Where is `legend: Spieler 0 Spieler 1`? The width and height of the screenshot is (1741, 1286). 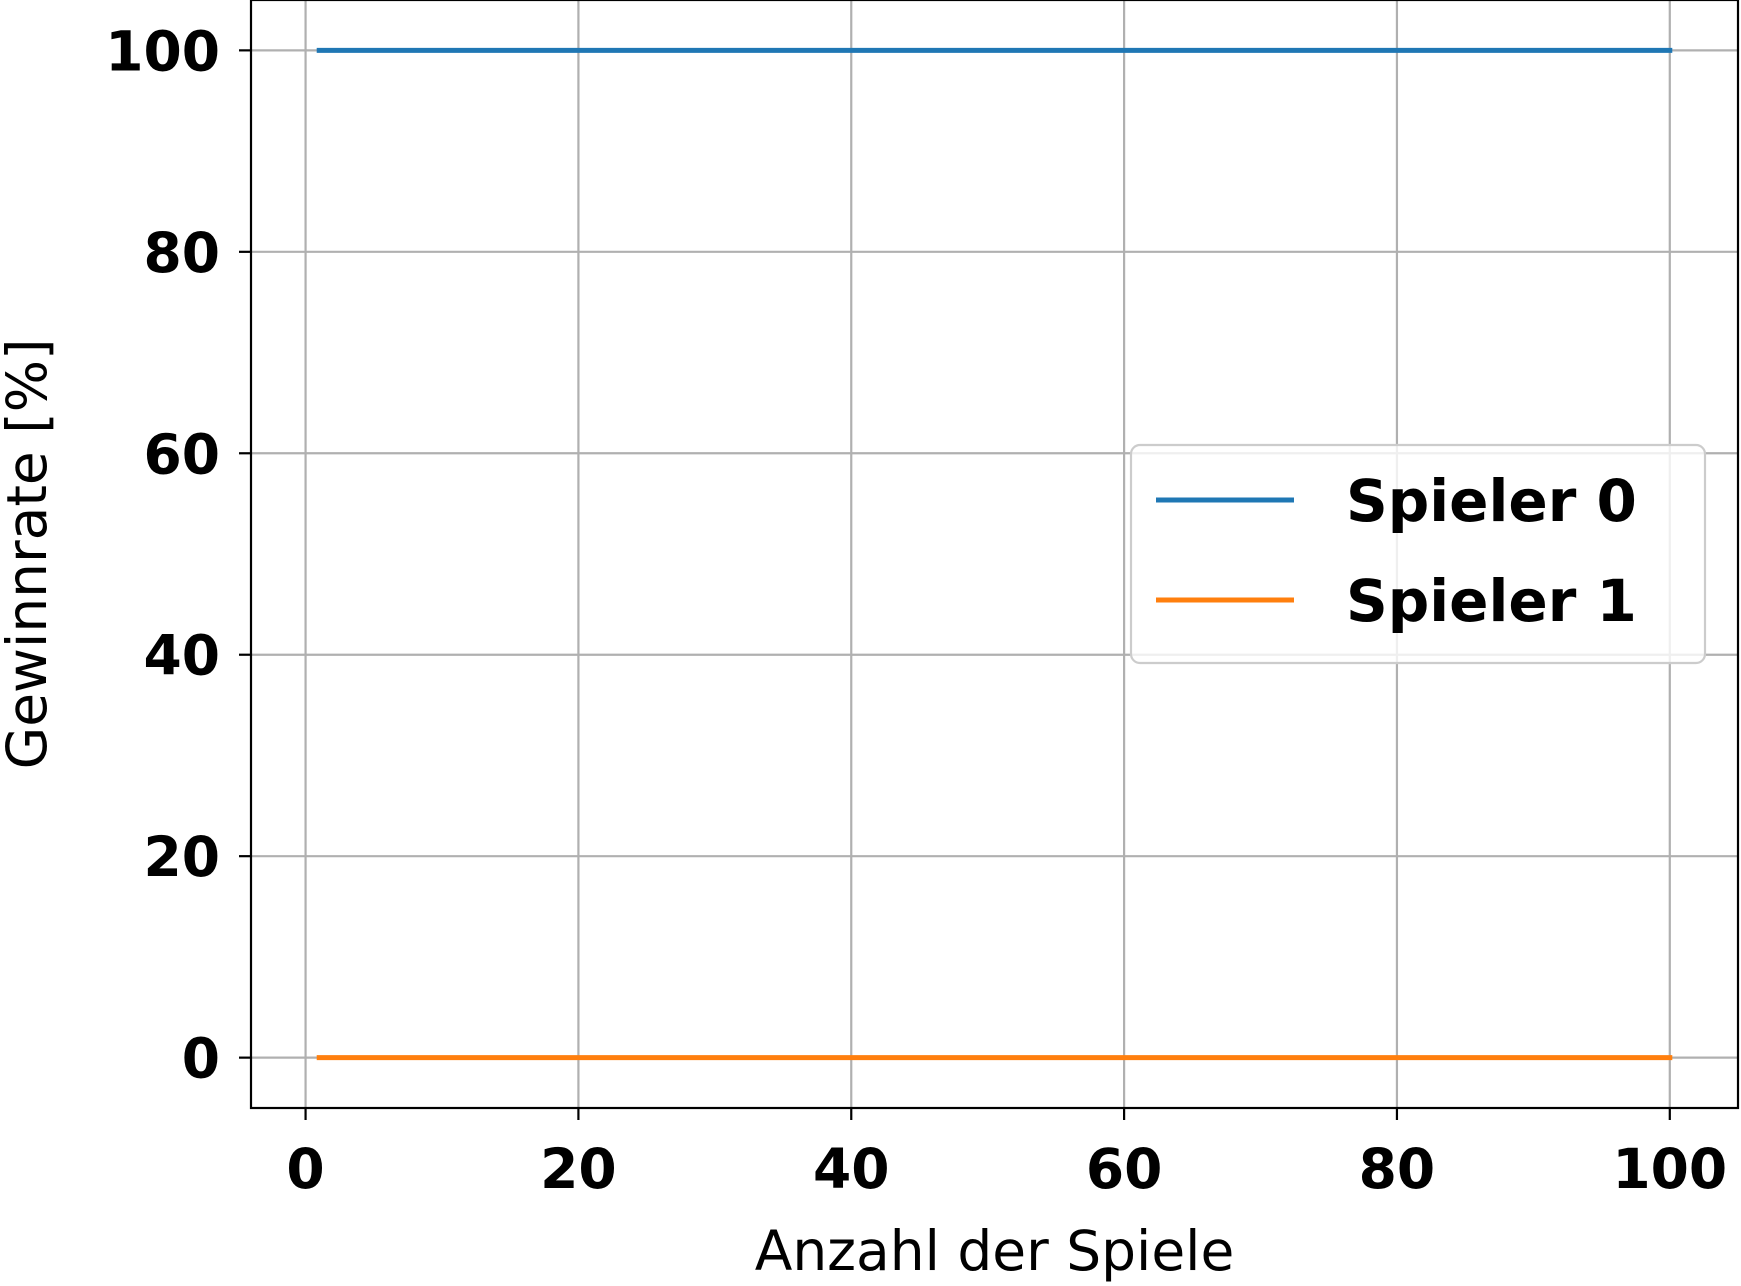
legend: Spieler 0 Spieler 1 is located at coordinates (1418, 554).